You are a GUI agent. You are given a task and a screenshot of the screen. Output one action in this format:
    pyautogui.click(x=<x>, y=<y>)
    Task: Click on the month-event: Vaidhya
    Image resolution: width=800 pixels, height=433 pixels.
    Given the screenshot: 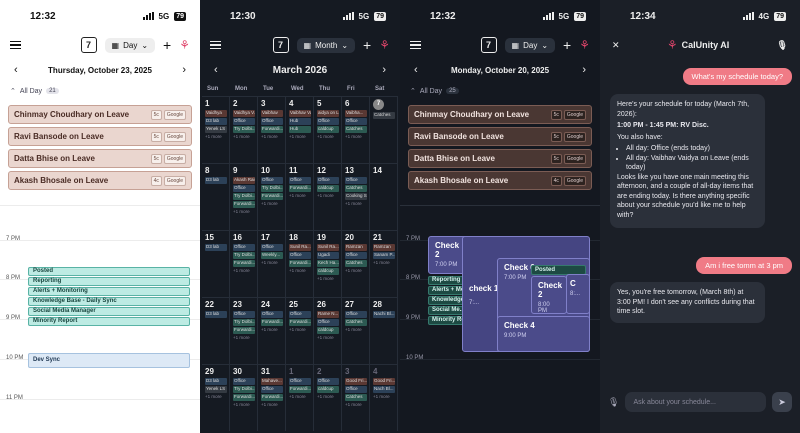 What is the action you would take?
    pyautogui.click(x=216, y=113)
    